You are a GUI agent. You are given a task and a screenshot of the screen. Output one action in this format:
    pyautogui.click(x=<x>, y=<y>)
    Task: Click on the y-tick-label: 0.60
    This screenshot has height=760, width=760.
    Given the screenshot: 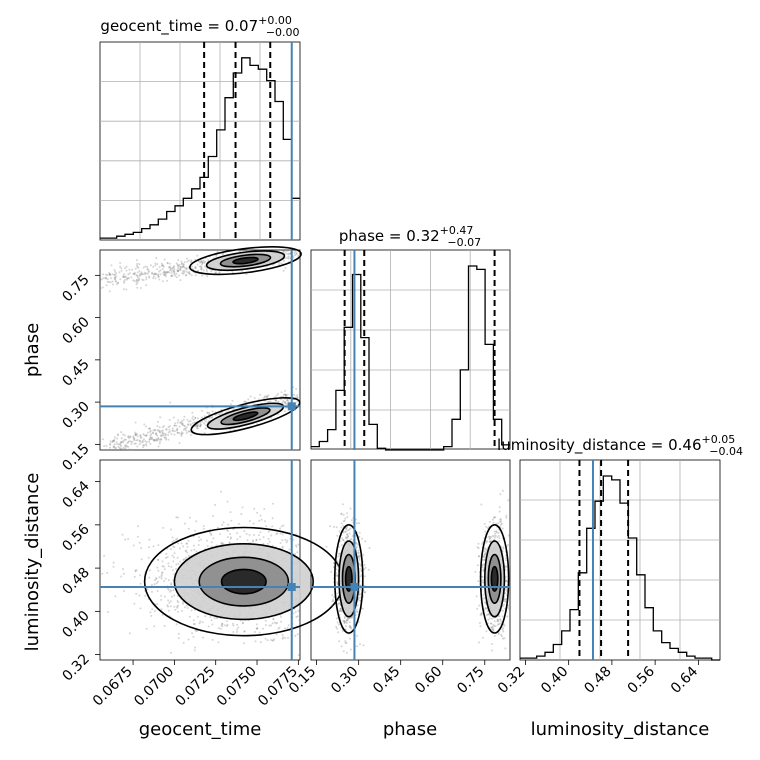 What is the action you would take?
    pyautogui.click(x=75, y=330)
    